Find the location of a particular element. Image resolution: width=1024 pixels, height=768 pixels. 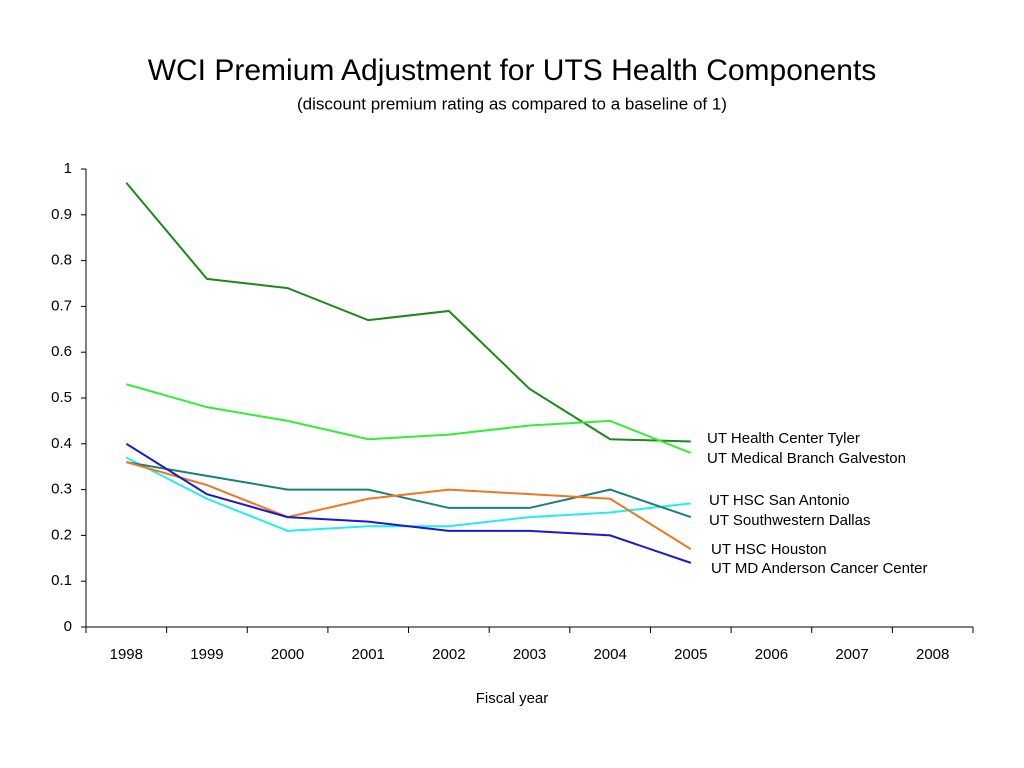

x-tick-label: 2003 is located at coordinates (529, 654).